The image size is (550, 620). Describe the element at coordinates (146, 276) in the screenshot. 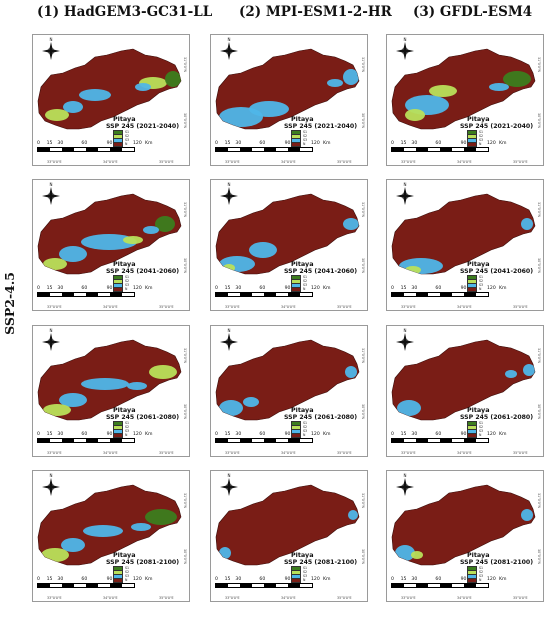

I see `map-legend: Pitaya SSP 245 (2041-2060) S1 S2 S3 N` at that location.